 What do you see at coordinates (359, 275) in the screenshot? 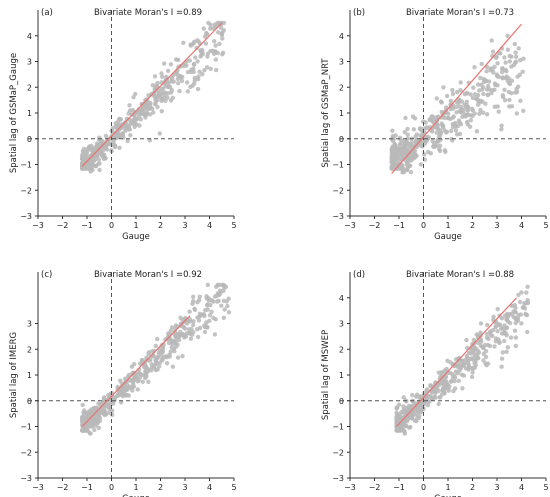
I see `panel-label: (d)` at bounding box center [359, 275].